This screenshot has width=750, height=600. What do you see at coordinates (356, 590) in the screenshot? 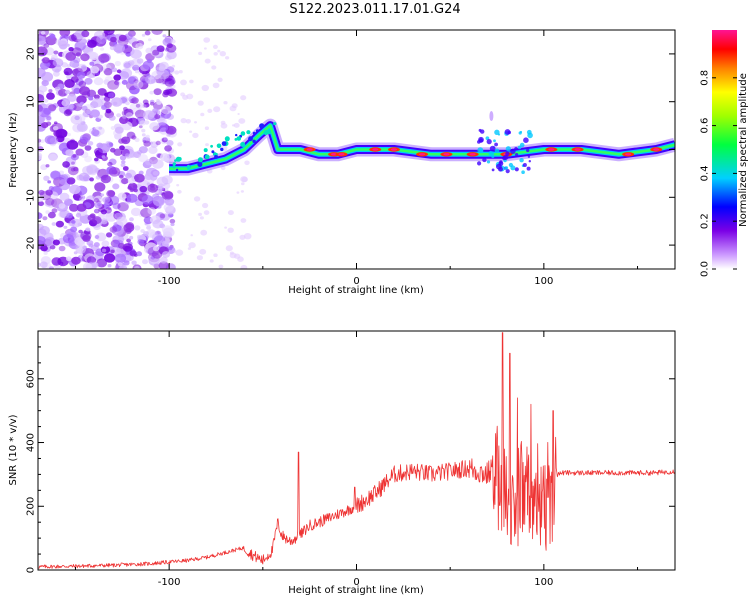
I see `snr-x-axis-title: Height of straight line (km)` at bounding box center [356, 590].